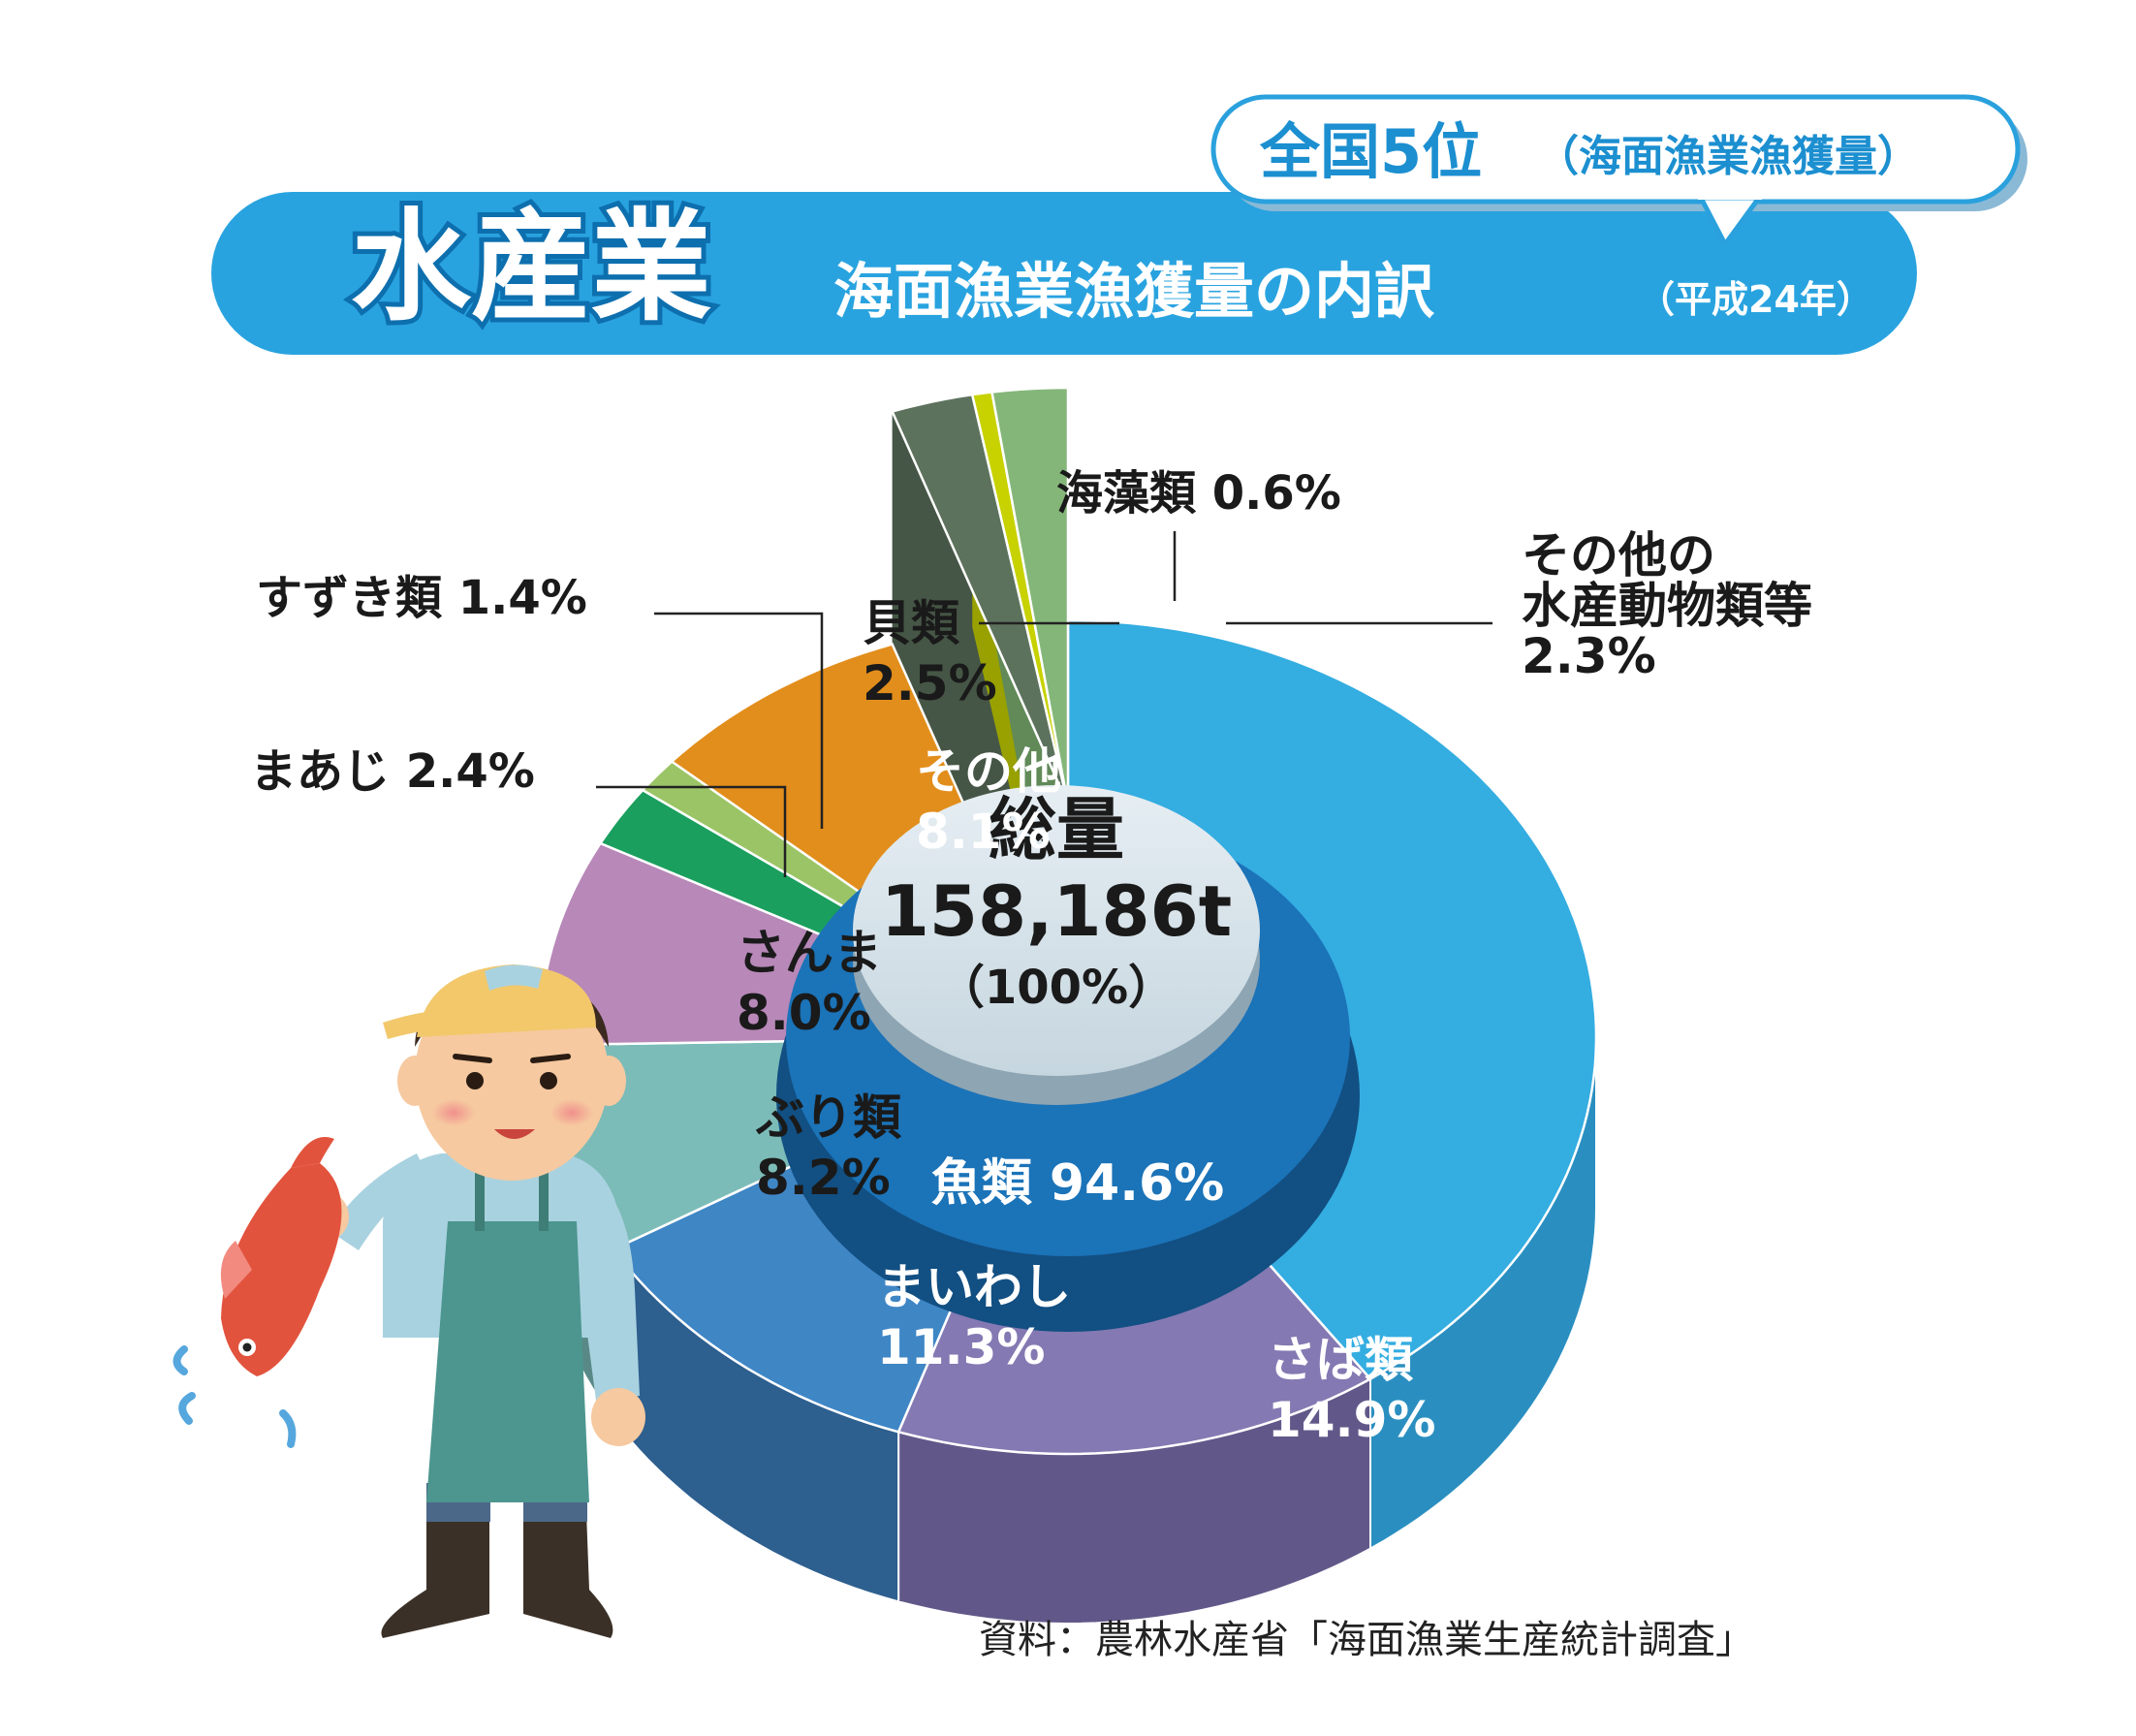 The width and height of the screenshot is (2136, 1736). I want to click on total-value: 158,186t, so click(1056, 911).